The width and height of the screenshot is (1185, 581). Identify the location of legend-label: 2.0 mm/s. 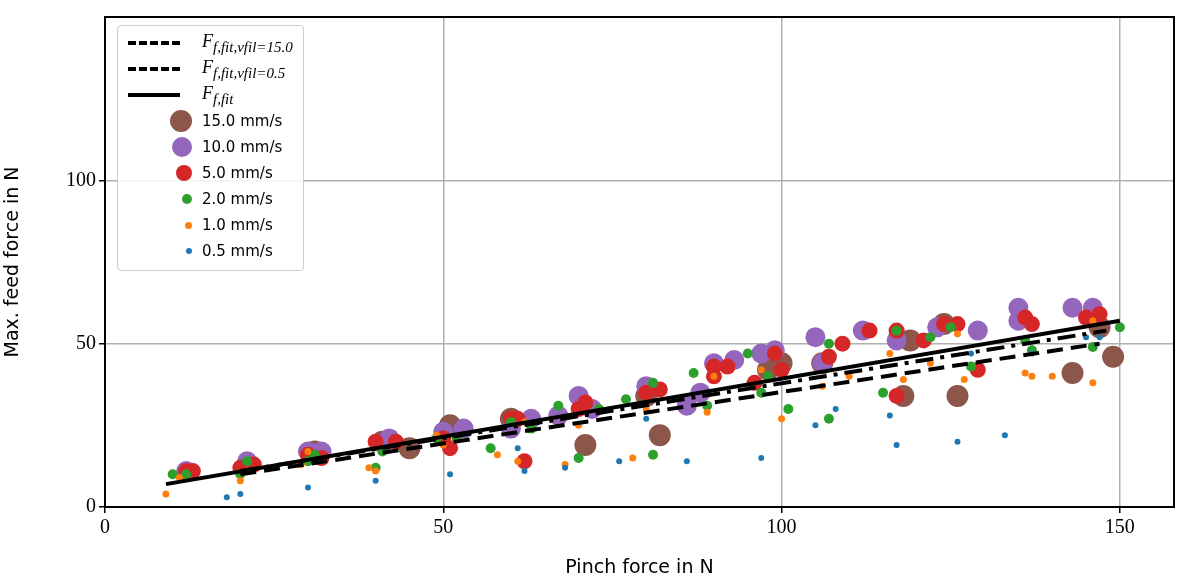
(237, 199).